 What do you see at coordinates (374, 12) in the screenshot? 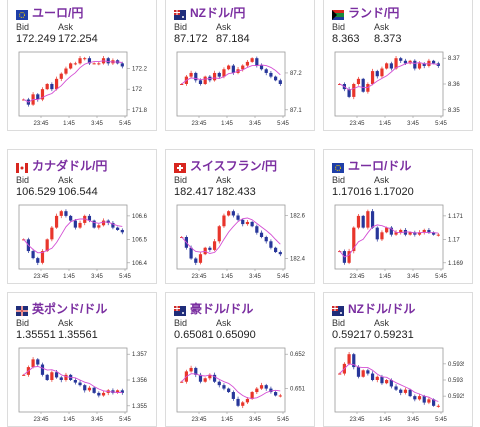
I see `currency-pair-name: ランド/円` at bounding box center [374, 12].